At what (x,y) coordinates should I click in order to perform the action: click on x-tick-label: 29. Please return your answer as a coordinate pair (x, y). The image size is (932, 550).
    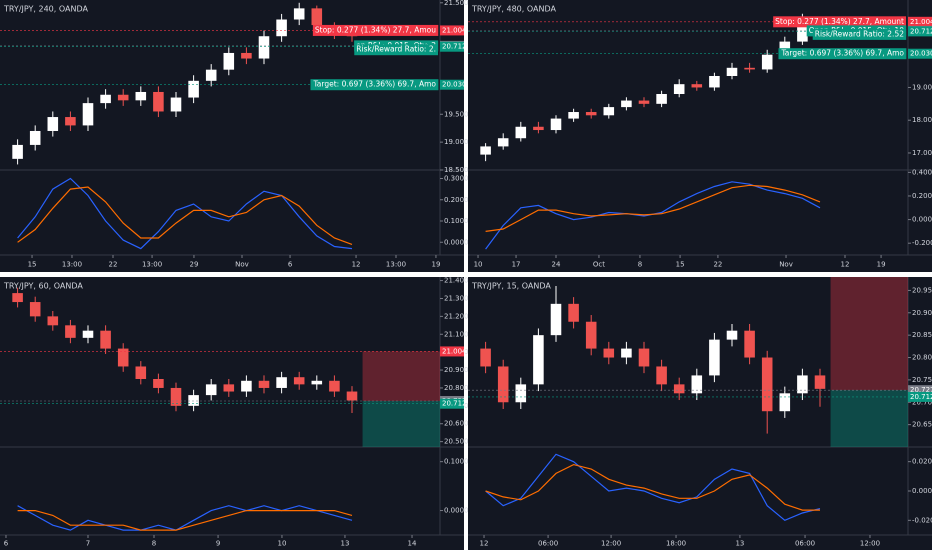
    Looking at the image, I should click on (193, 265).